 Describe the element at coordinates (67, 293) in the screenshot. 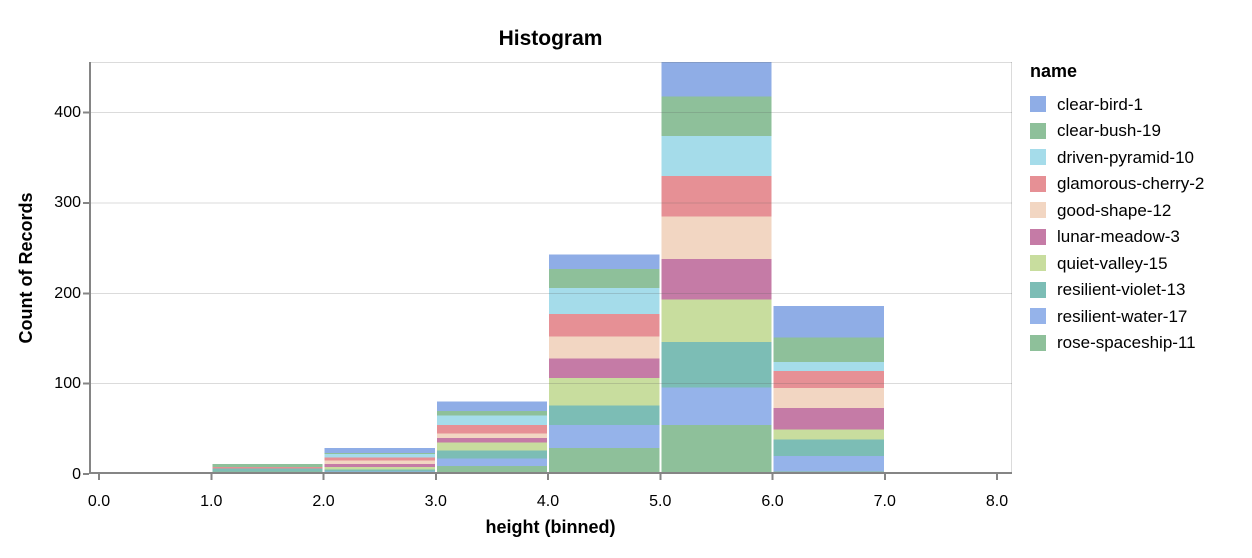

I see `y-tick-label: 200` at that location.